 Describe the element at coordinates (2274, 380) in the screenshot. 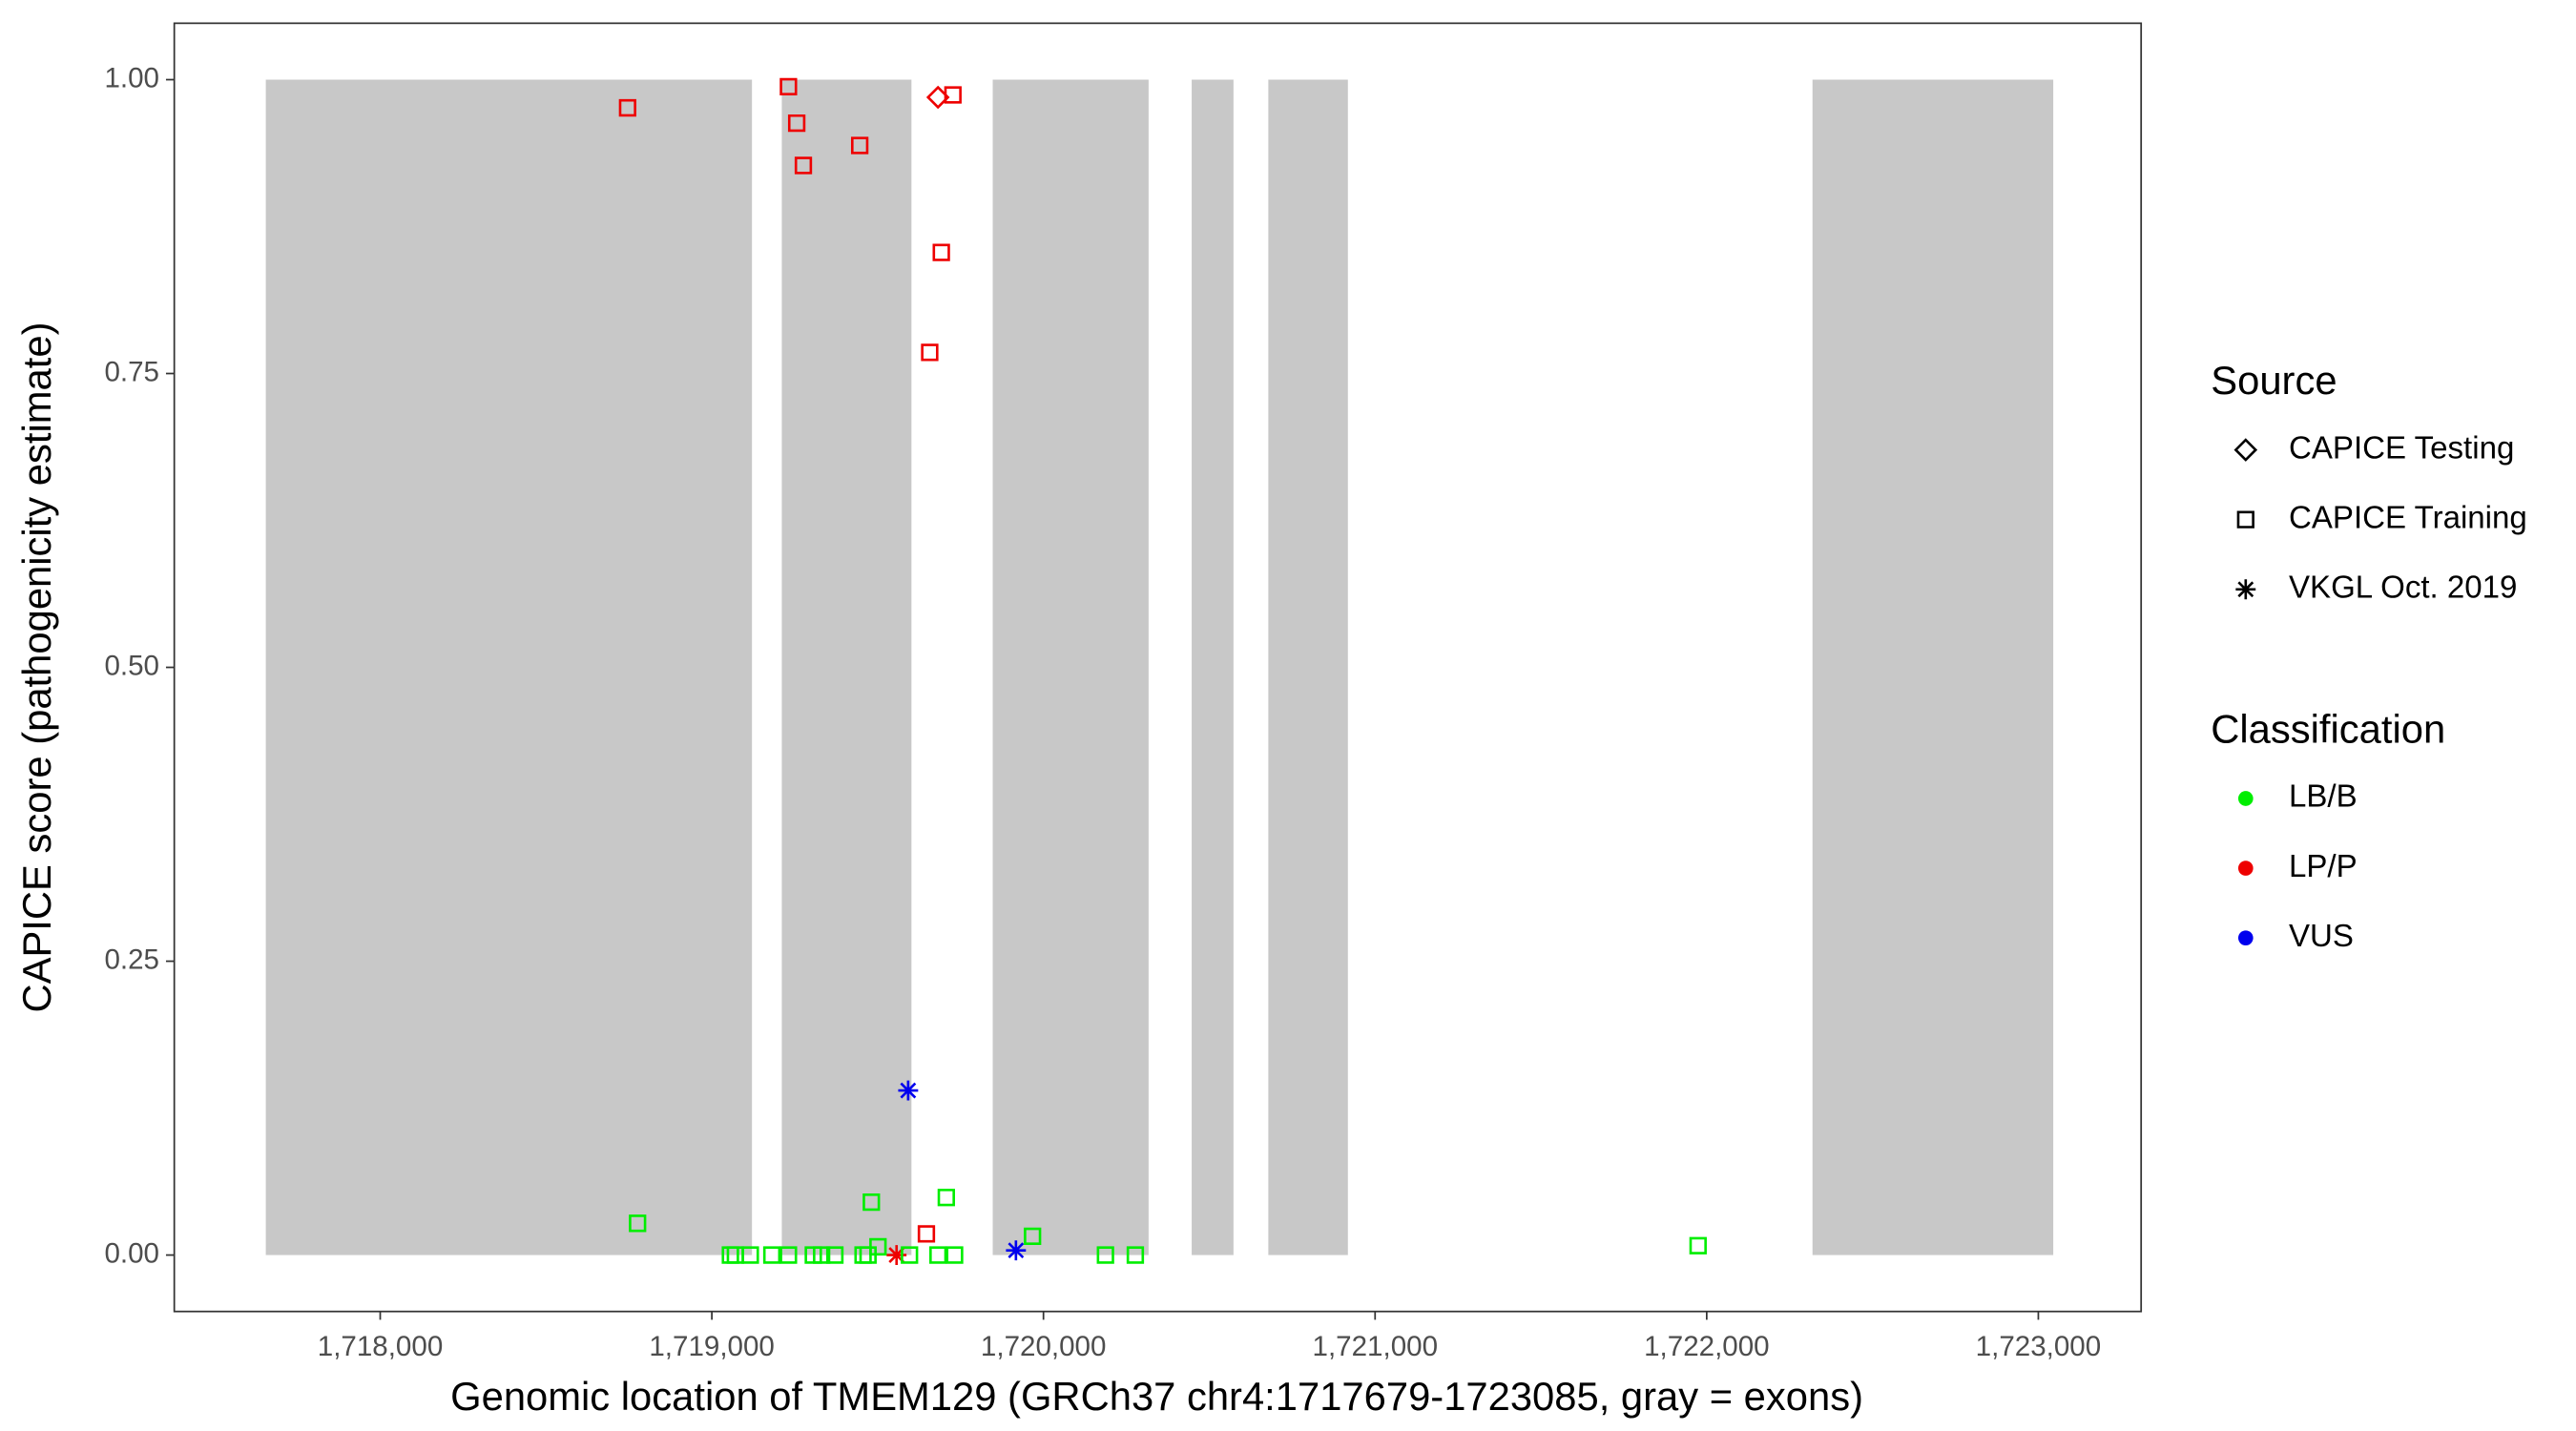

I see `legend-title: Source` at that location.